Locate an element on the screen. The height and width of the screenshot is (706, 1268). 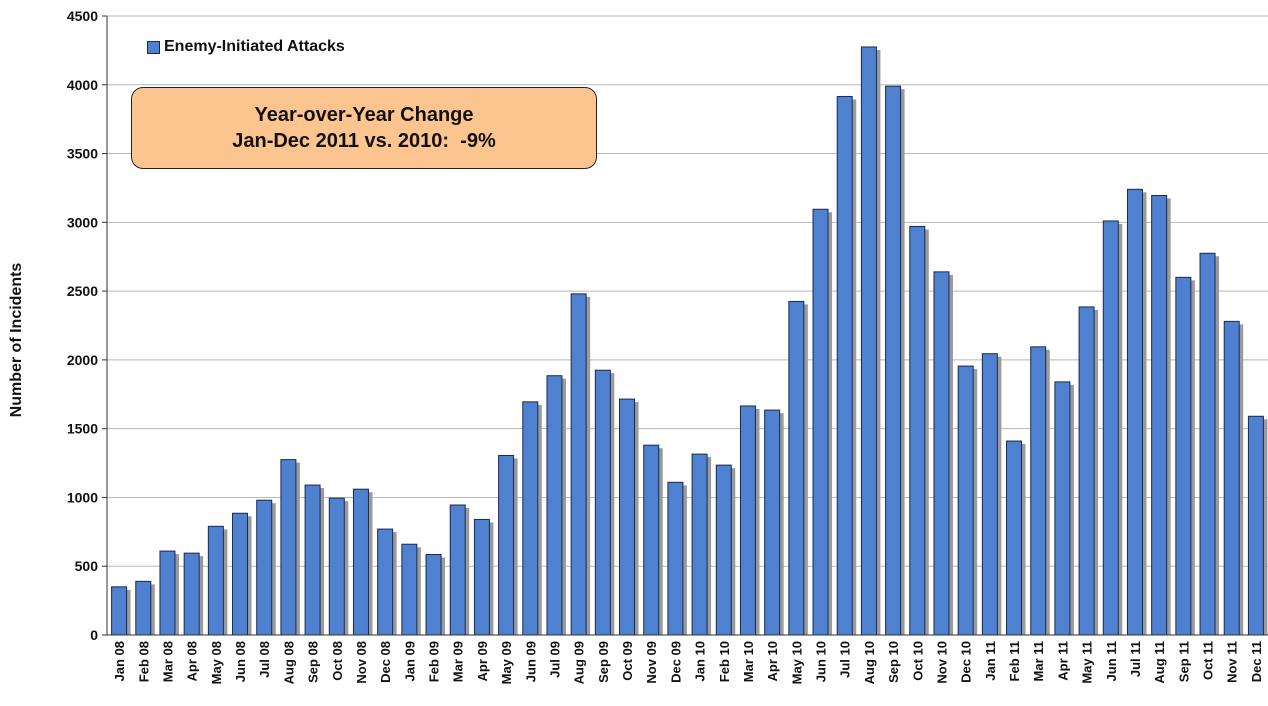
x-tick-label: Mar 11 is located at coordinates (1038, 661).